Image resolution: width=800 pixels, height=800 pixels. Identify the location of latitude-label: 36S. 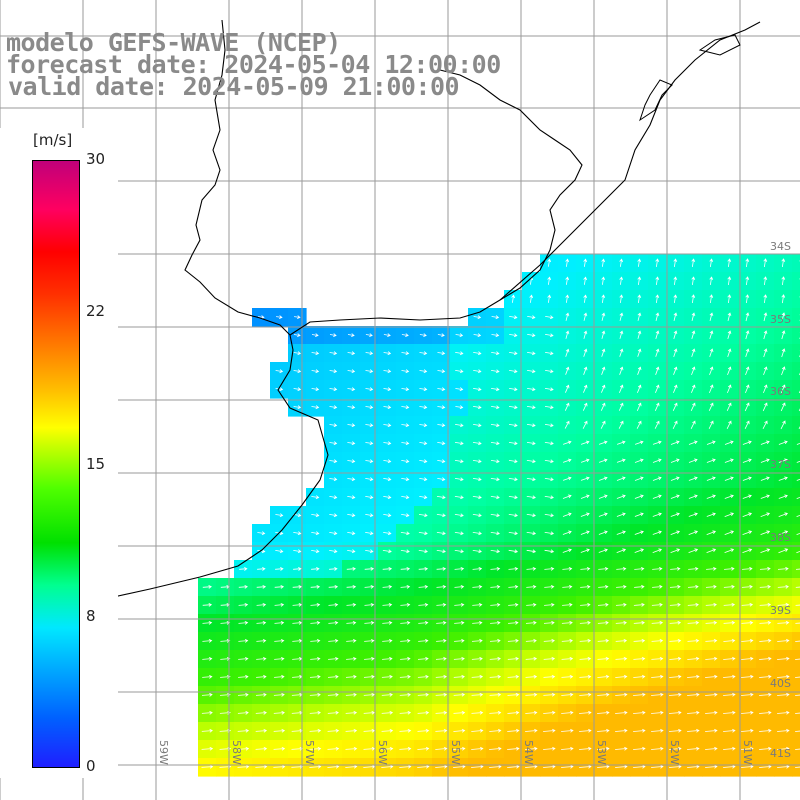
(780, 391).